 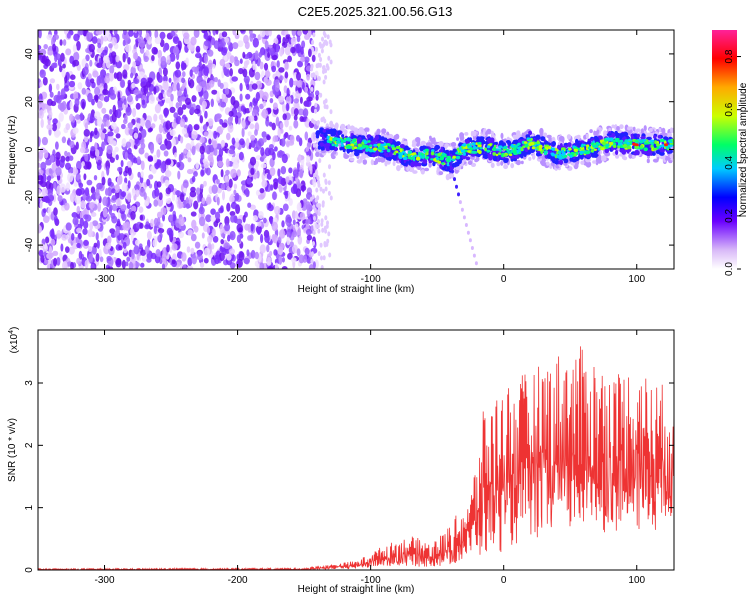 I want to click on spectrogram-xlabel: Height of straight line (km), so click(x=356, y=289).